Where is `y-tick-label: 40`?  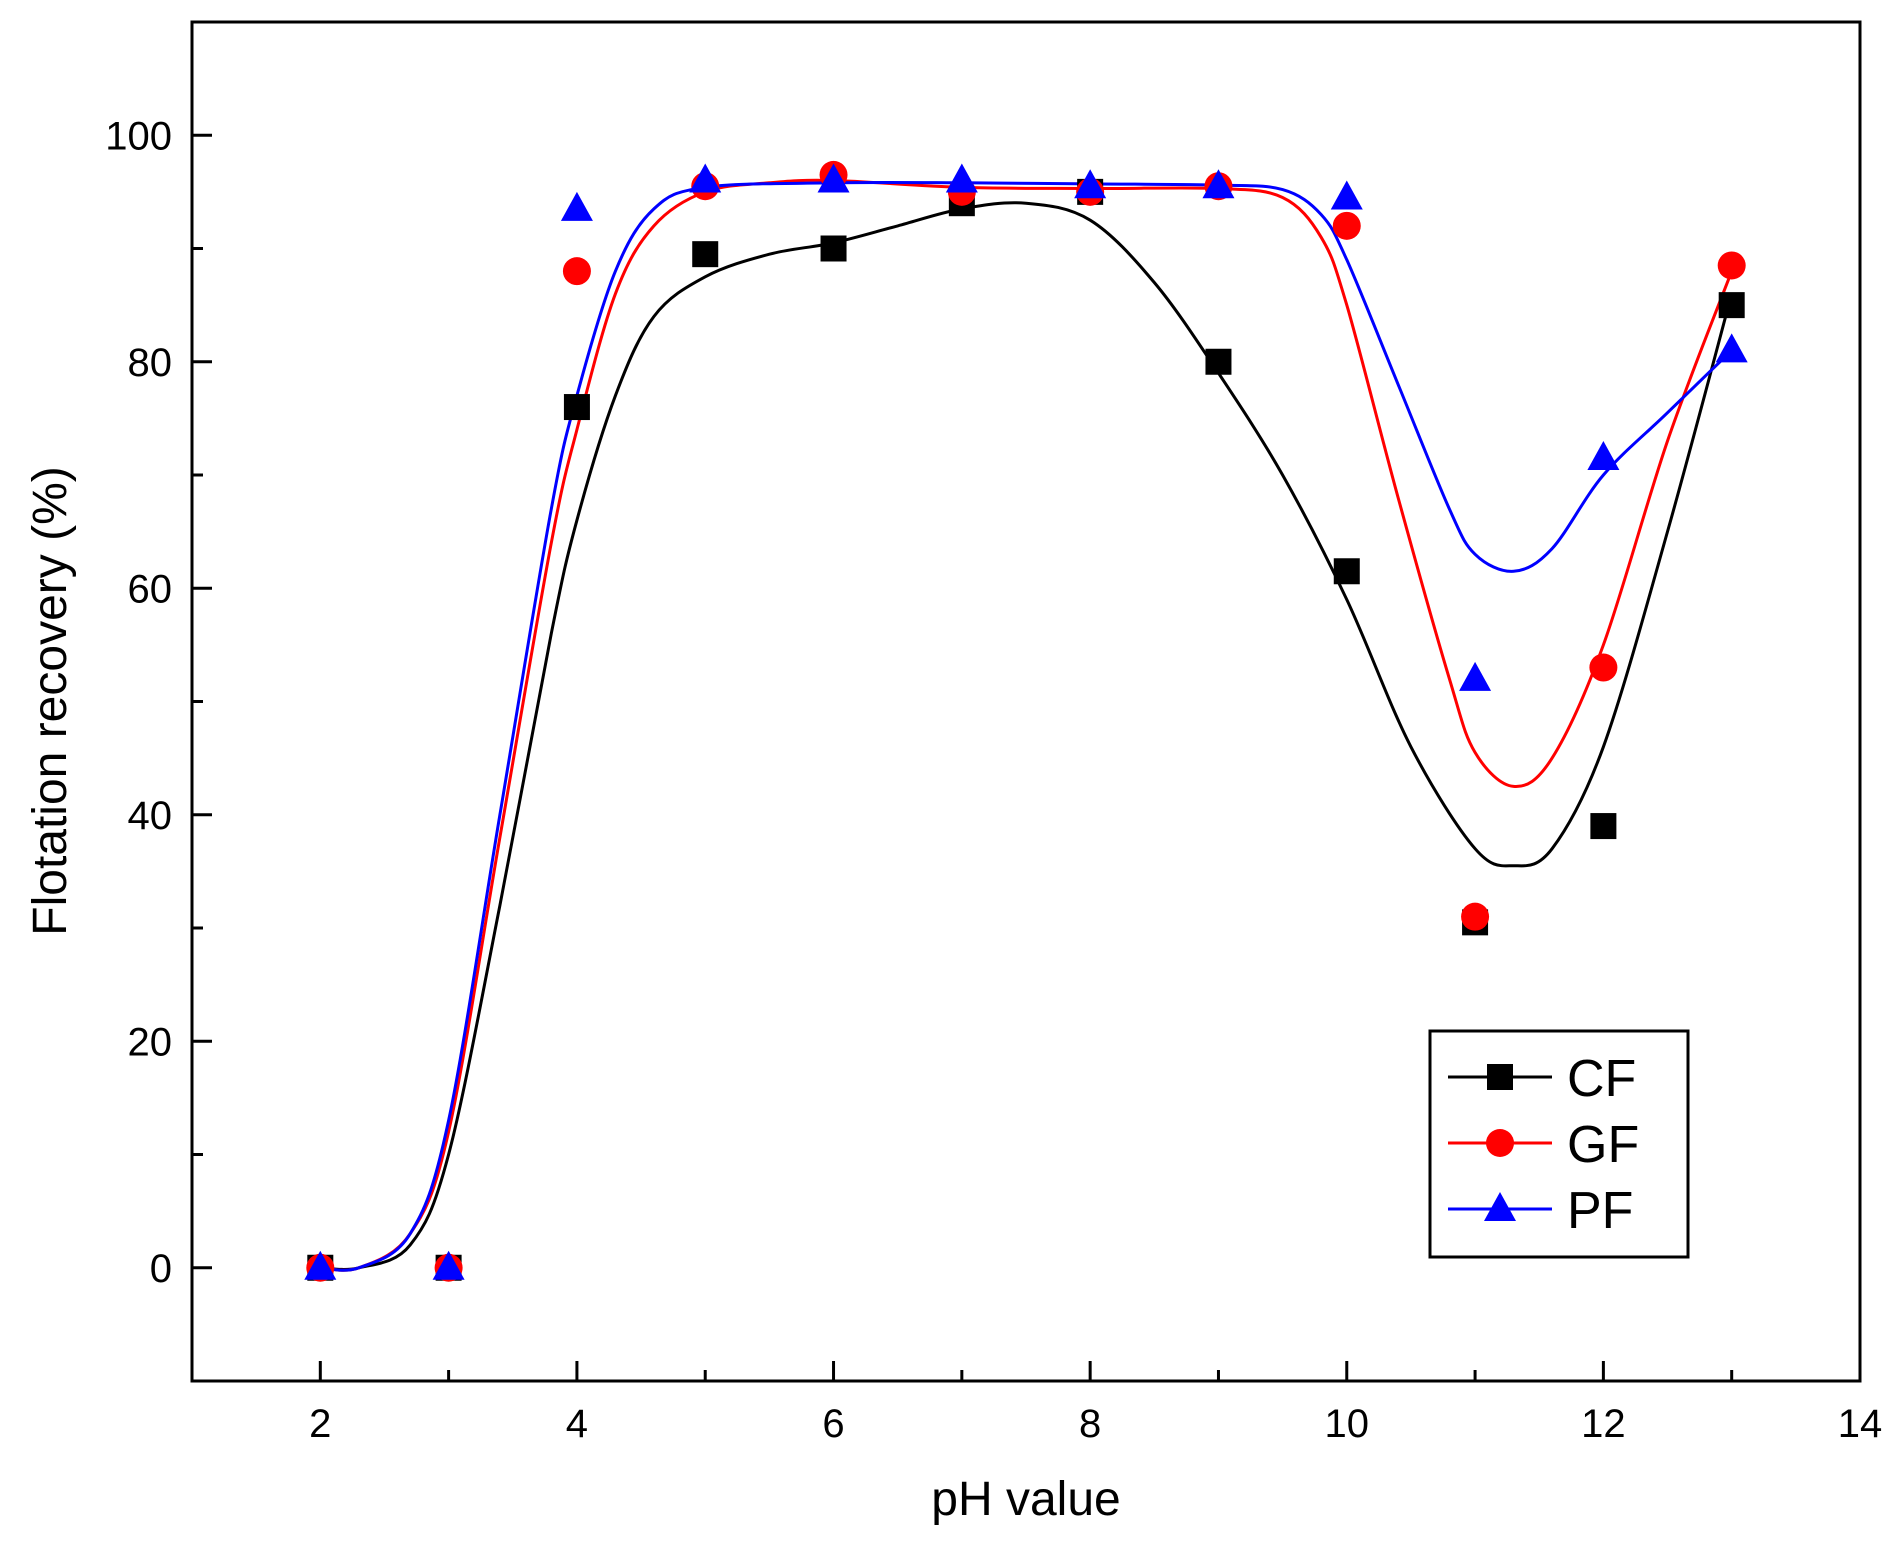
y-tick-label: 40 is located at coordinates (150, 816).